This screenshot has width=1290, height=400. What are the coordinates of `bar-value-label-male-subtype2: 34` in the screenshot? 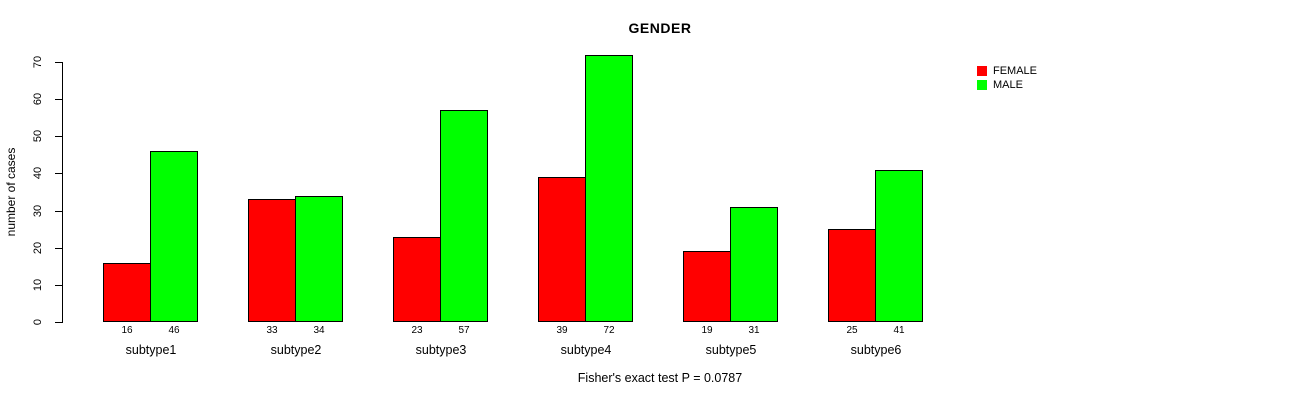 It's located at (319, 330).